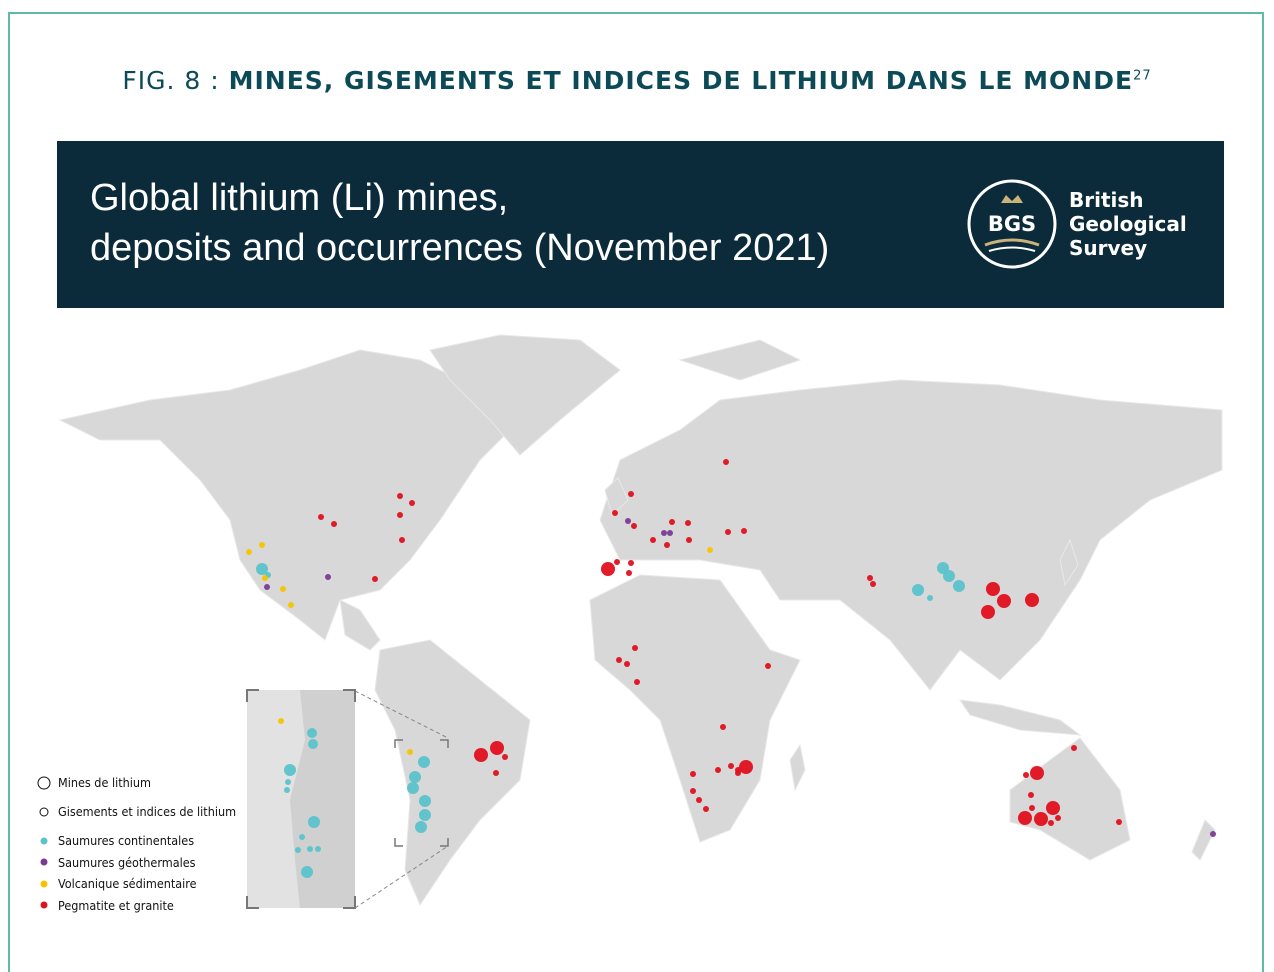 The width and height of the screenshot is (1274, 972). Describe the element at coordinates (127, 883) in the screenshot. I see `legend-label: Volcanique sédimentaire` at that location.